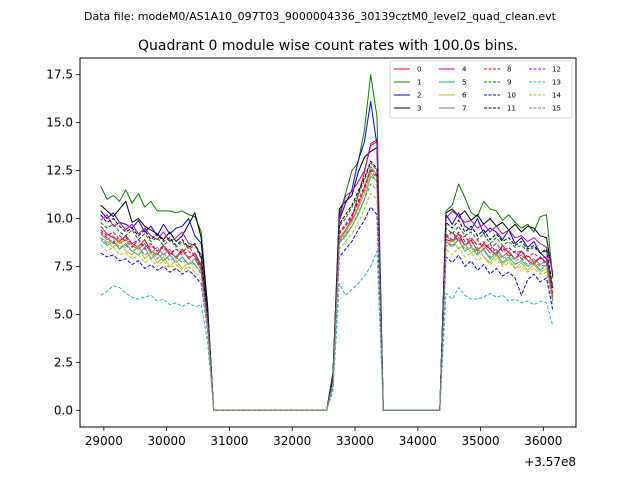  Describe the element at coordinates (63, 410) in the screenshot. I see `y-tick-label: 0.0` at that location.